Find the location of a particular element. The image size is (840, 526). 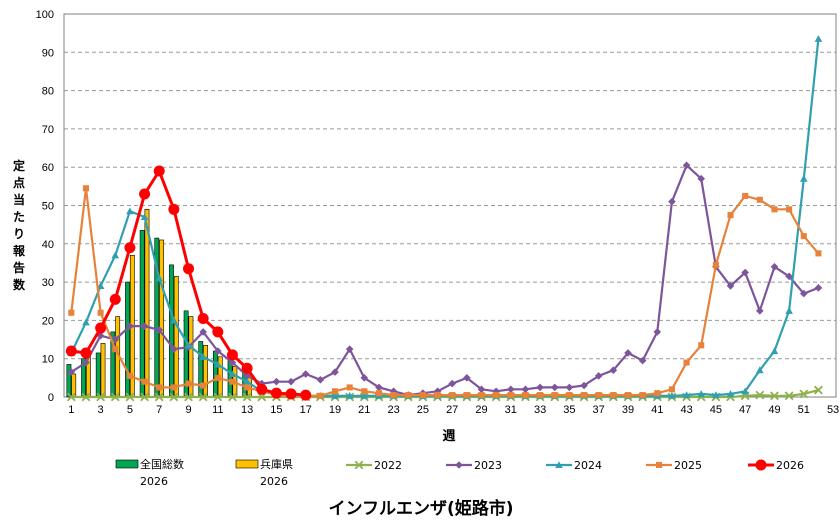

x-axis-label: 週 is located at coordinates (448, 436).